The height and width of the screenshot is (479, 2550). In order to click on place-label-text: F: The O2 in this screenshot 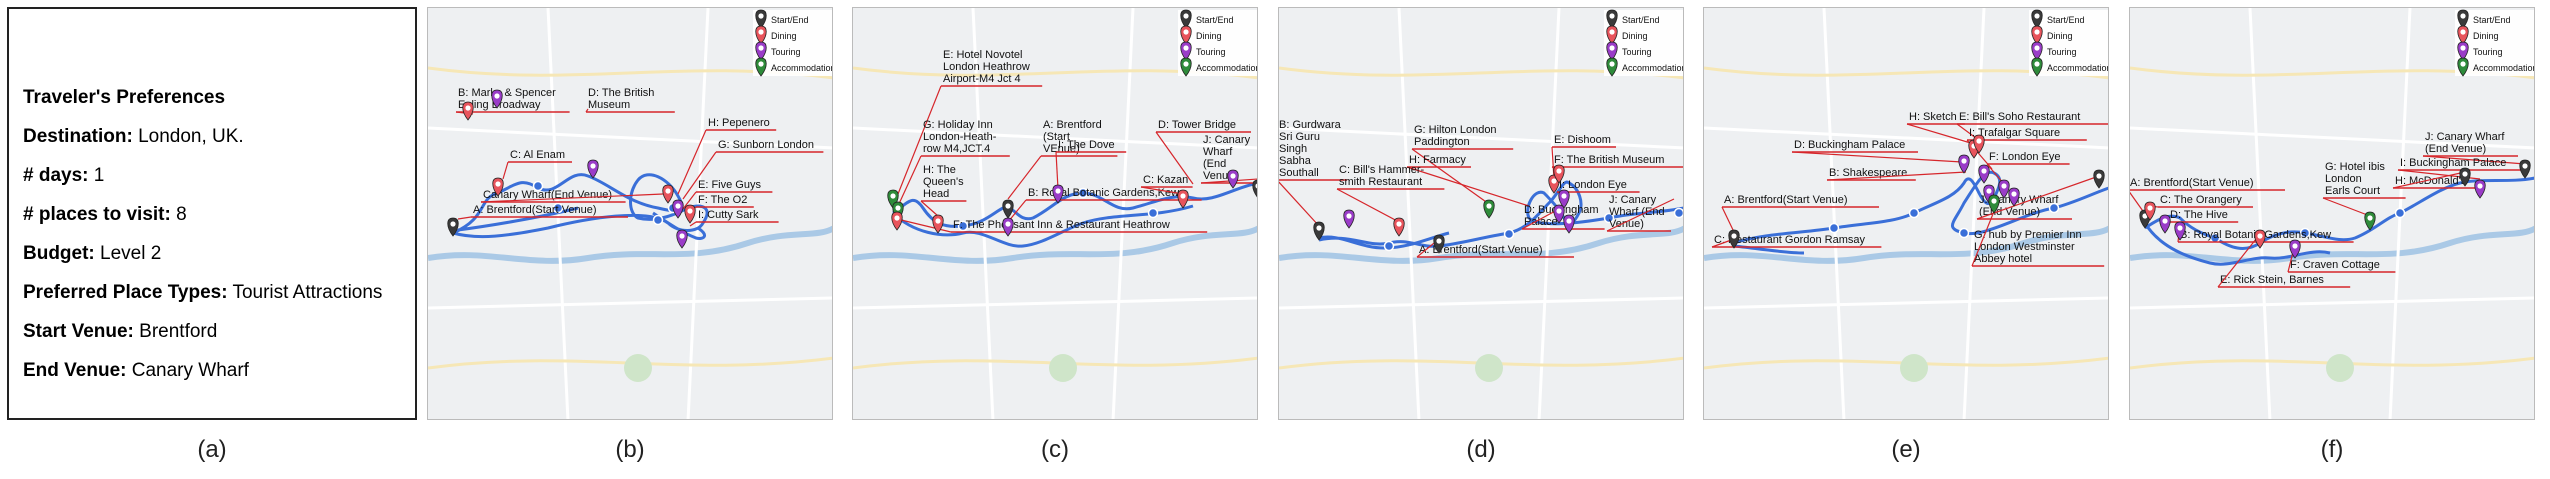, I will do `click(722, 200)`.